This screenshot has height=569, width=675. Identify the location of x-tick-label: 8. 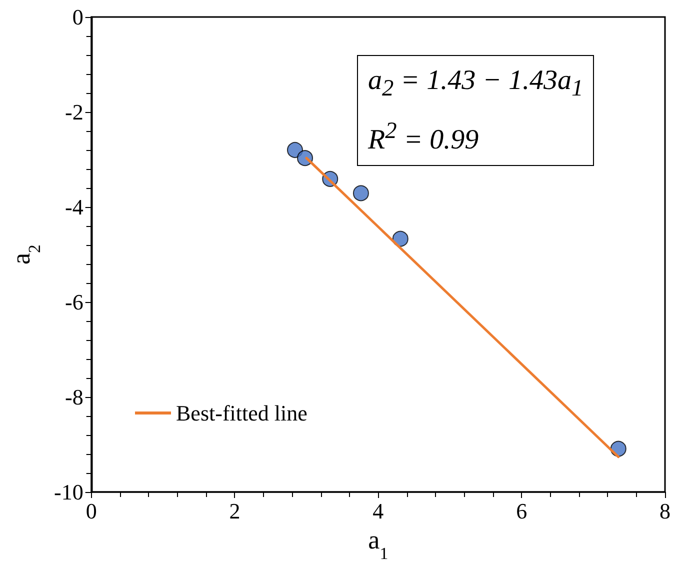
(665, 511).